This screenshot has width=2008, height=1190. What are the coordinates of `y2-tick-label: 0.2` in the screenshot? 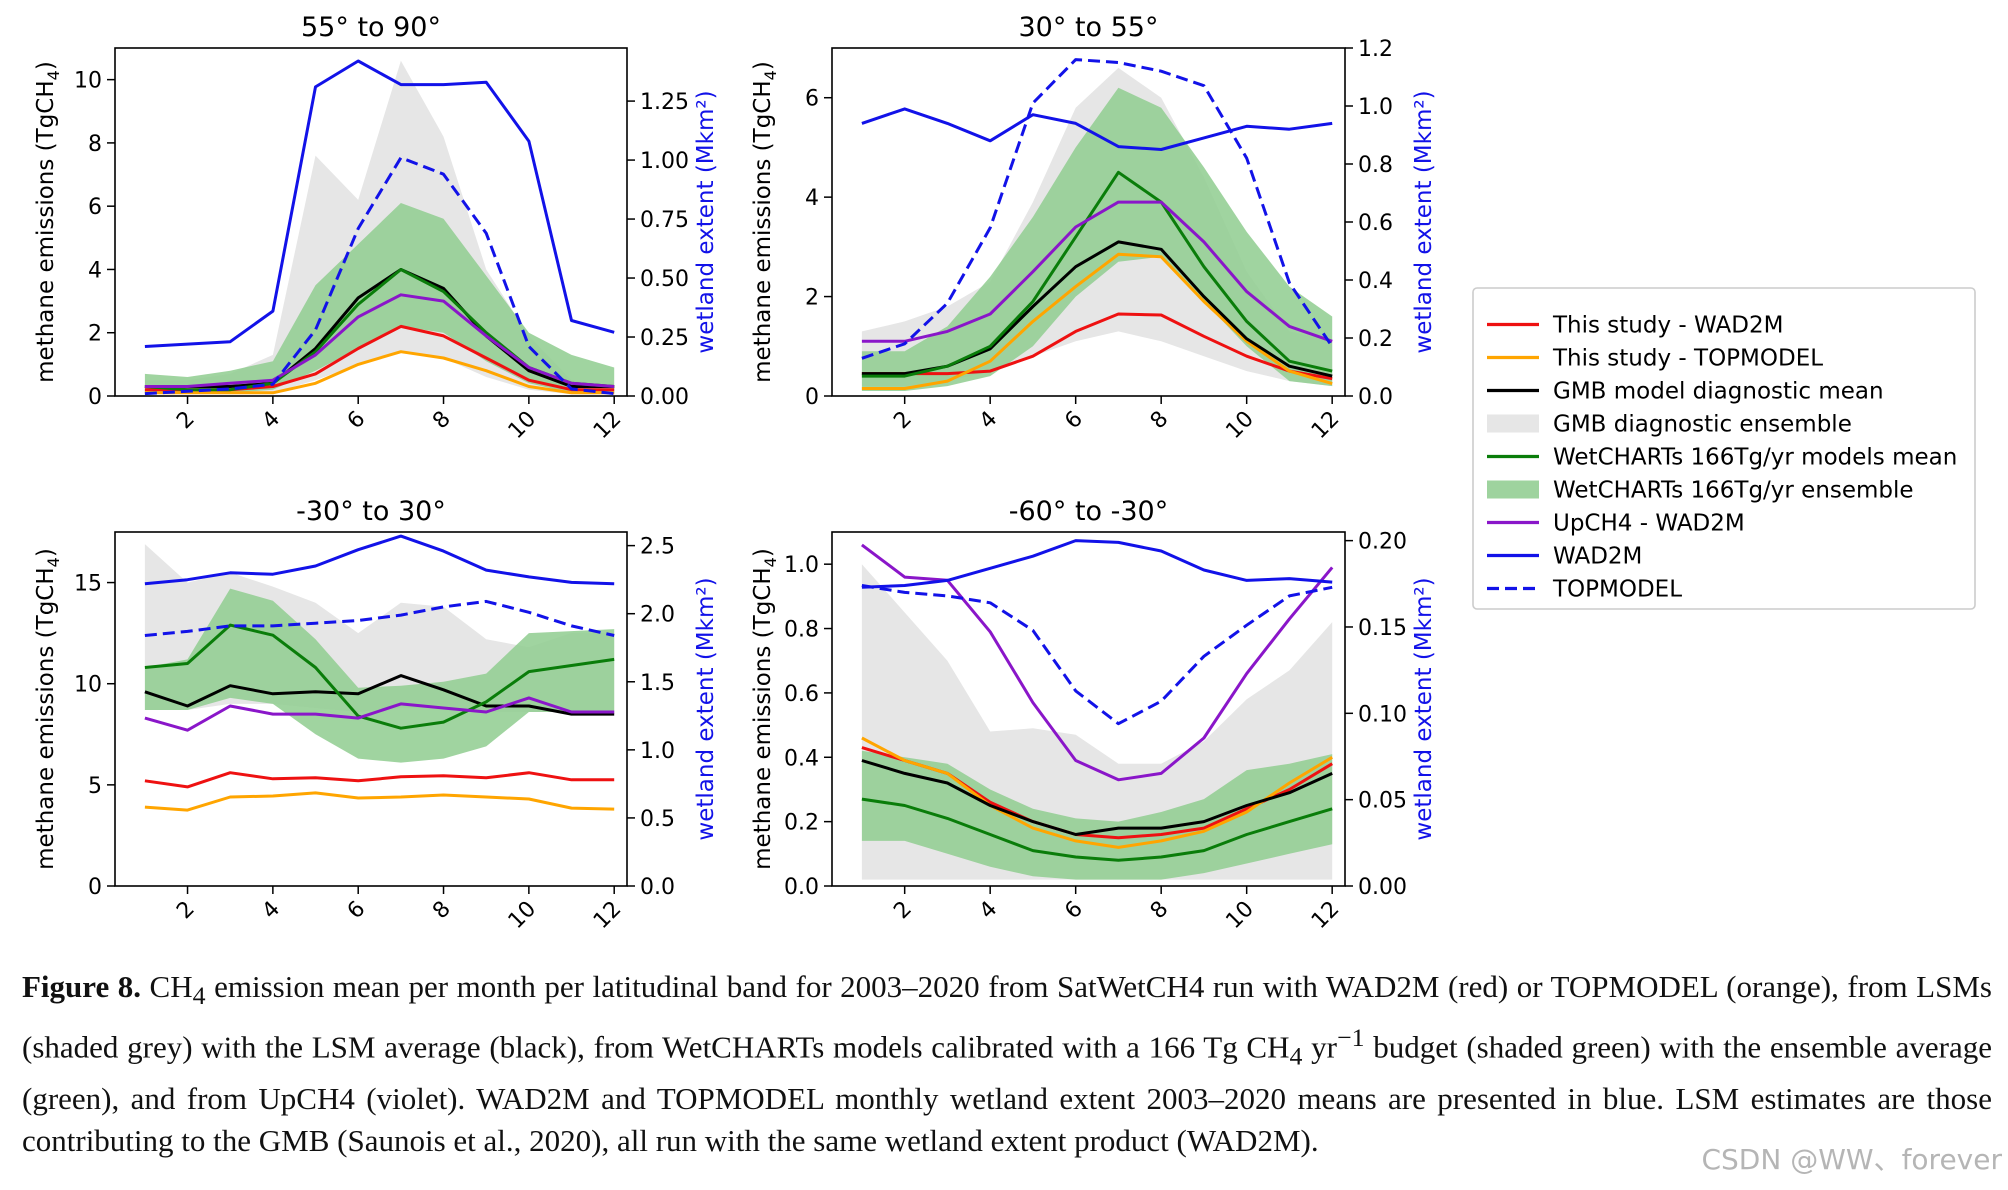 It's located at (1375, 339).